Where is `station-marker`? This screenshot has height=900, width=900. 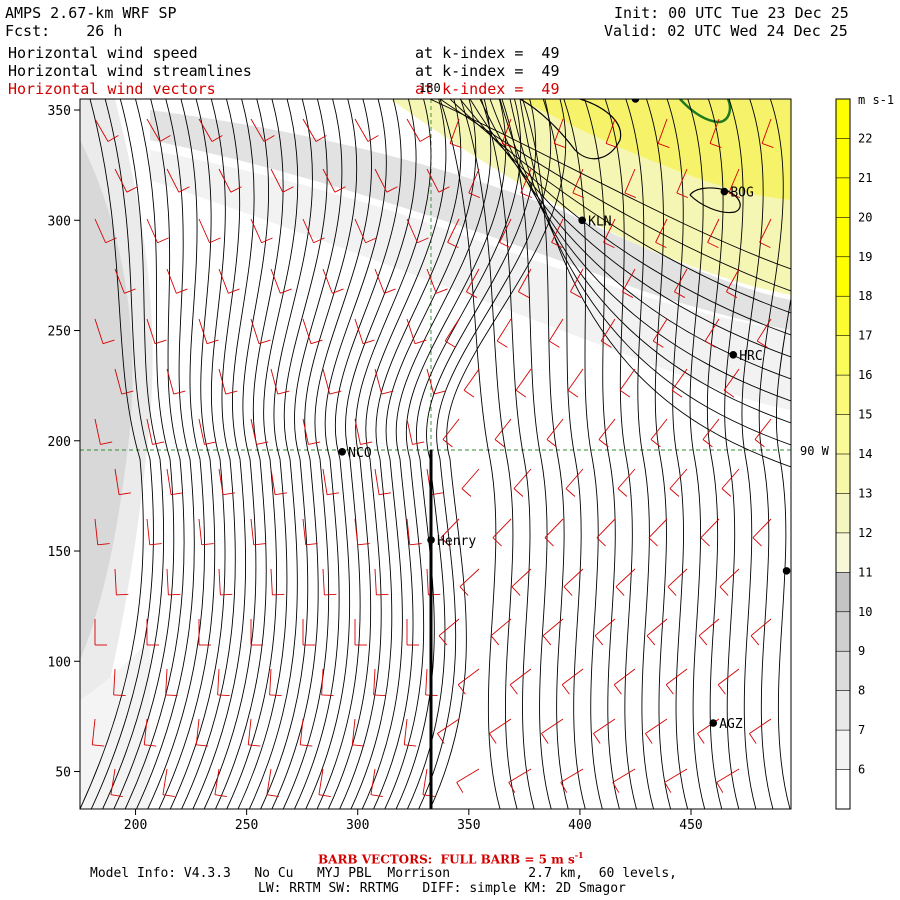 station-marker is located at coordinates (342, 451).